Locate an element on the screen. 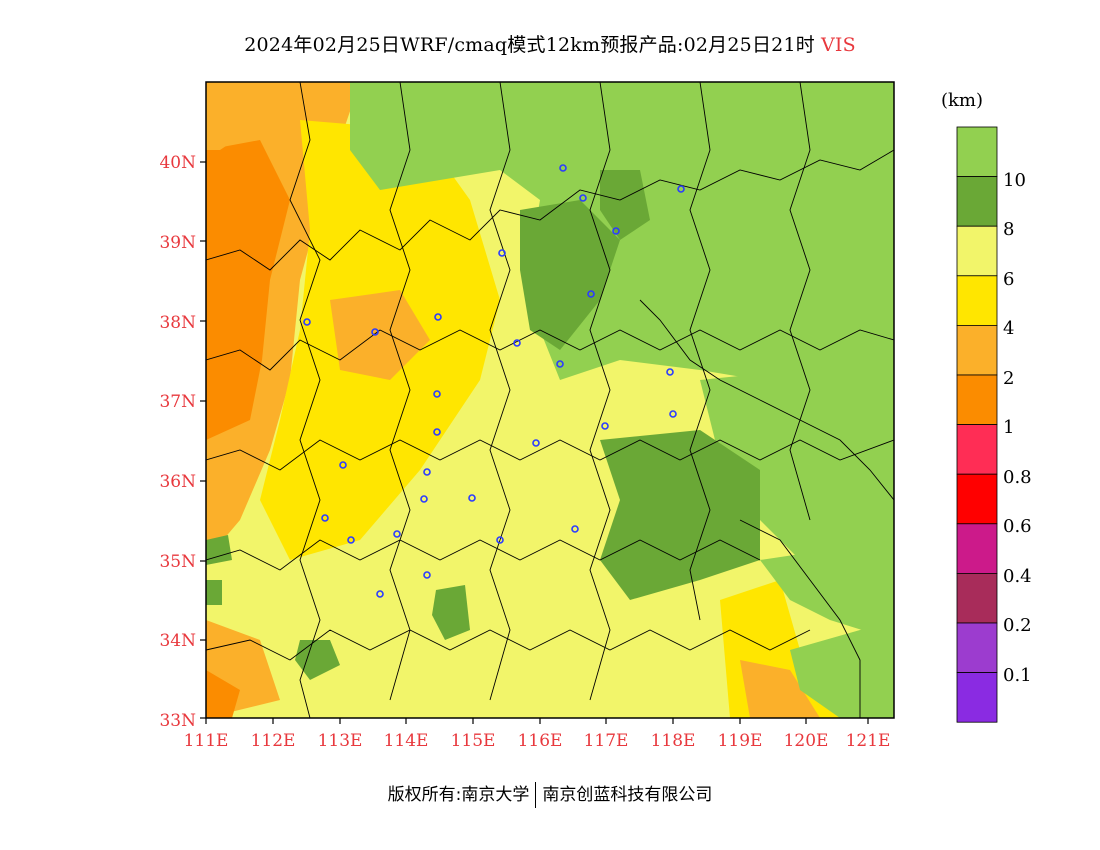 Image resolution: width=1100 pixels, height=850 pixels. title-main: 2024年02月25日WRF/cmaq模式12km预报产品:02月25日21时 is located at coordinates (529, 45).